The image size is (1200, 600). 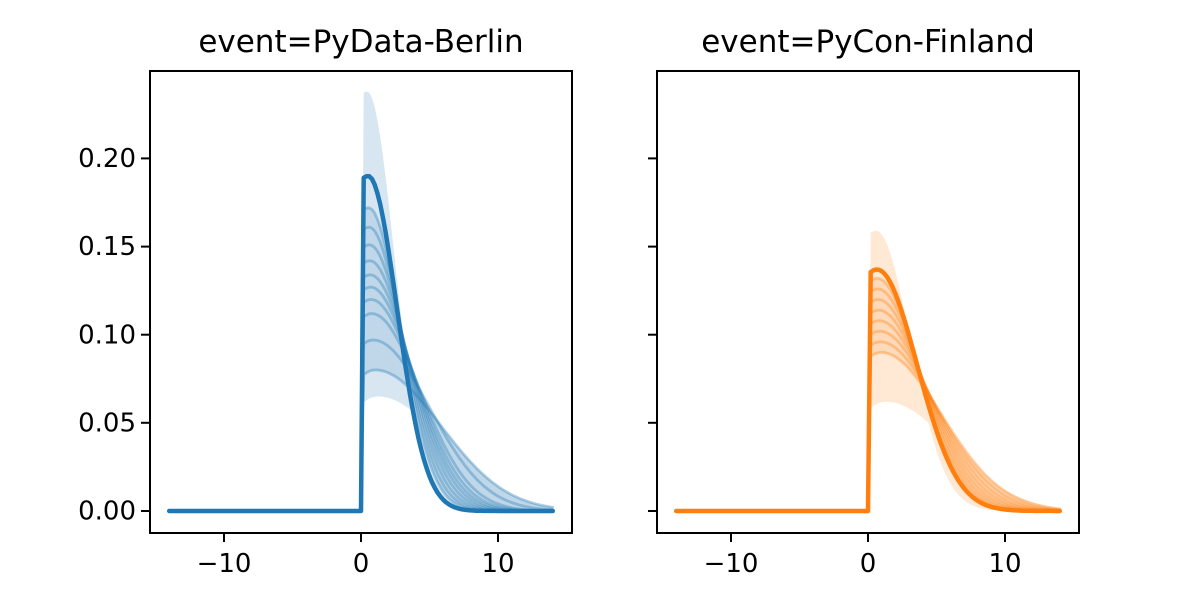 I want to click on y-tick-label: 0.10, so click(x=107, y=335).